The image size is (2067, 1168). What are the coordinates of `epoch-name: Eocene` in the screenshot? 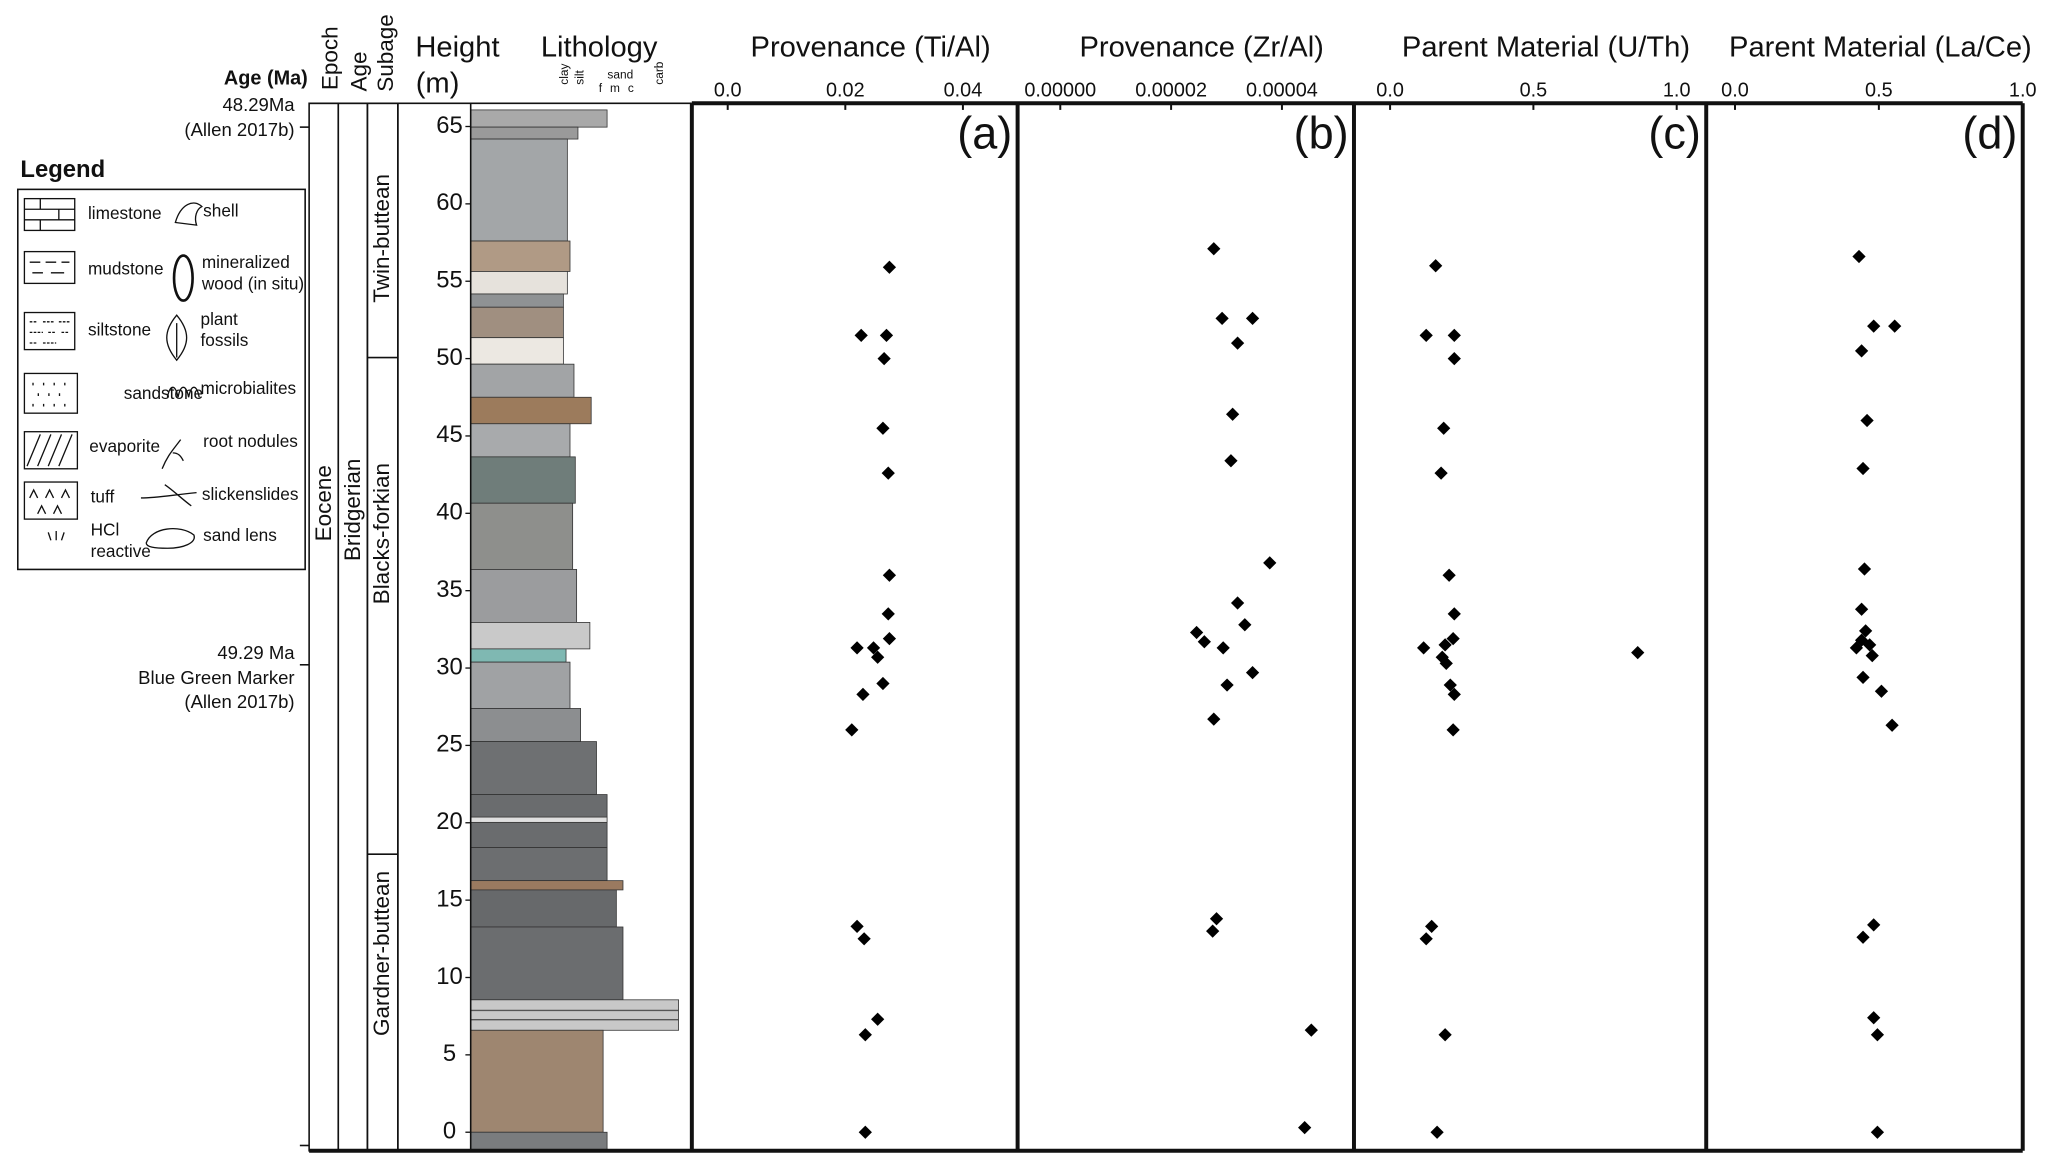 It's located at (323, 503).